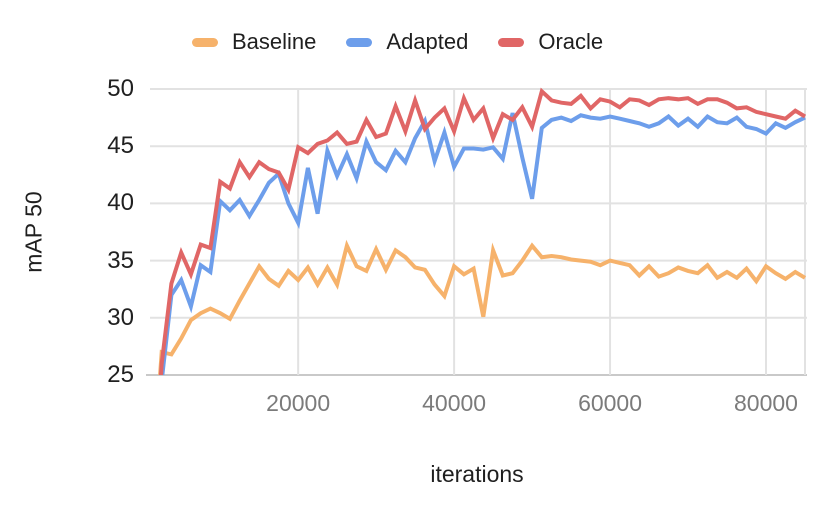 This screenshot has height=513, width=830. What do you see at coordinates (120, 203) in the screenshot?
I see `y-tick-label: 40` at bounding box center [120, 203].